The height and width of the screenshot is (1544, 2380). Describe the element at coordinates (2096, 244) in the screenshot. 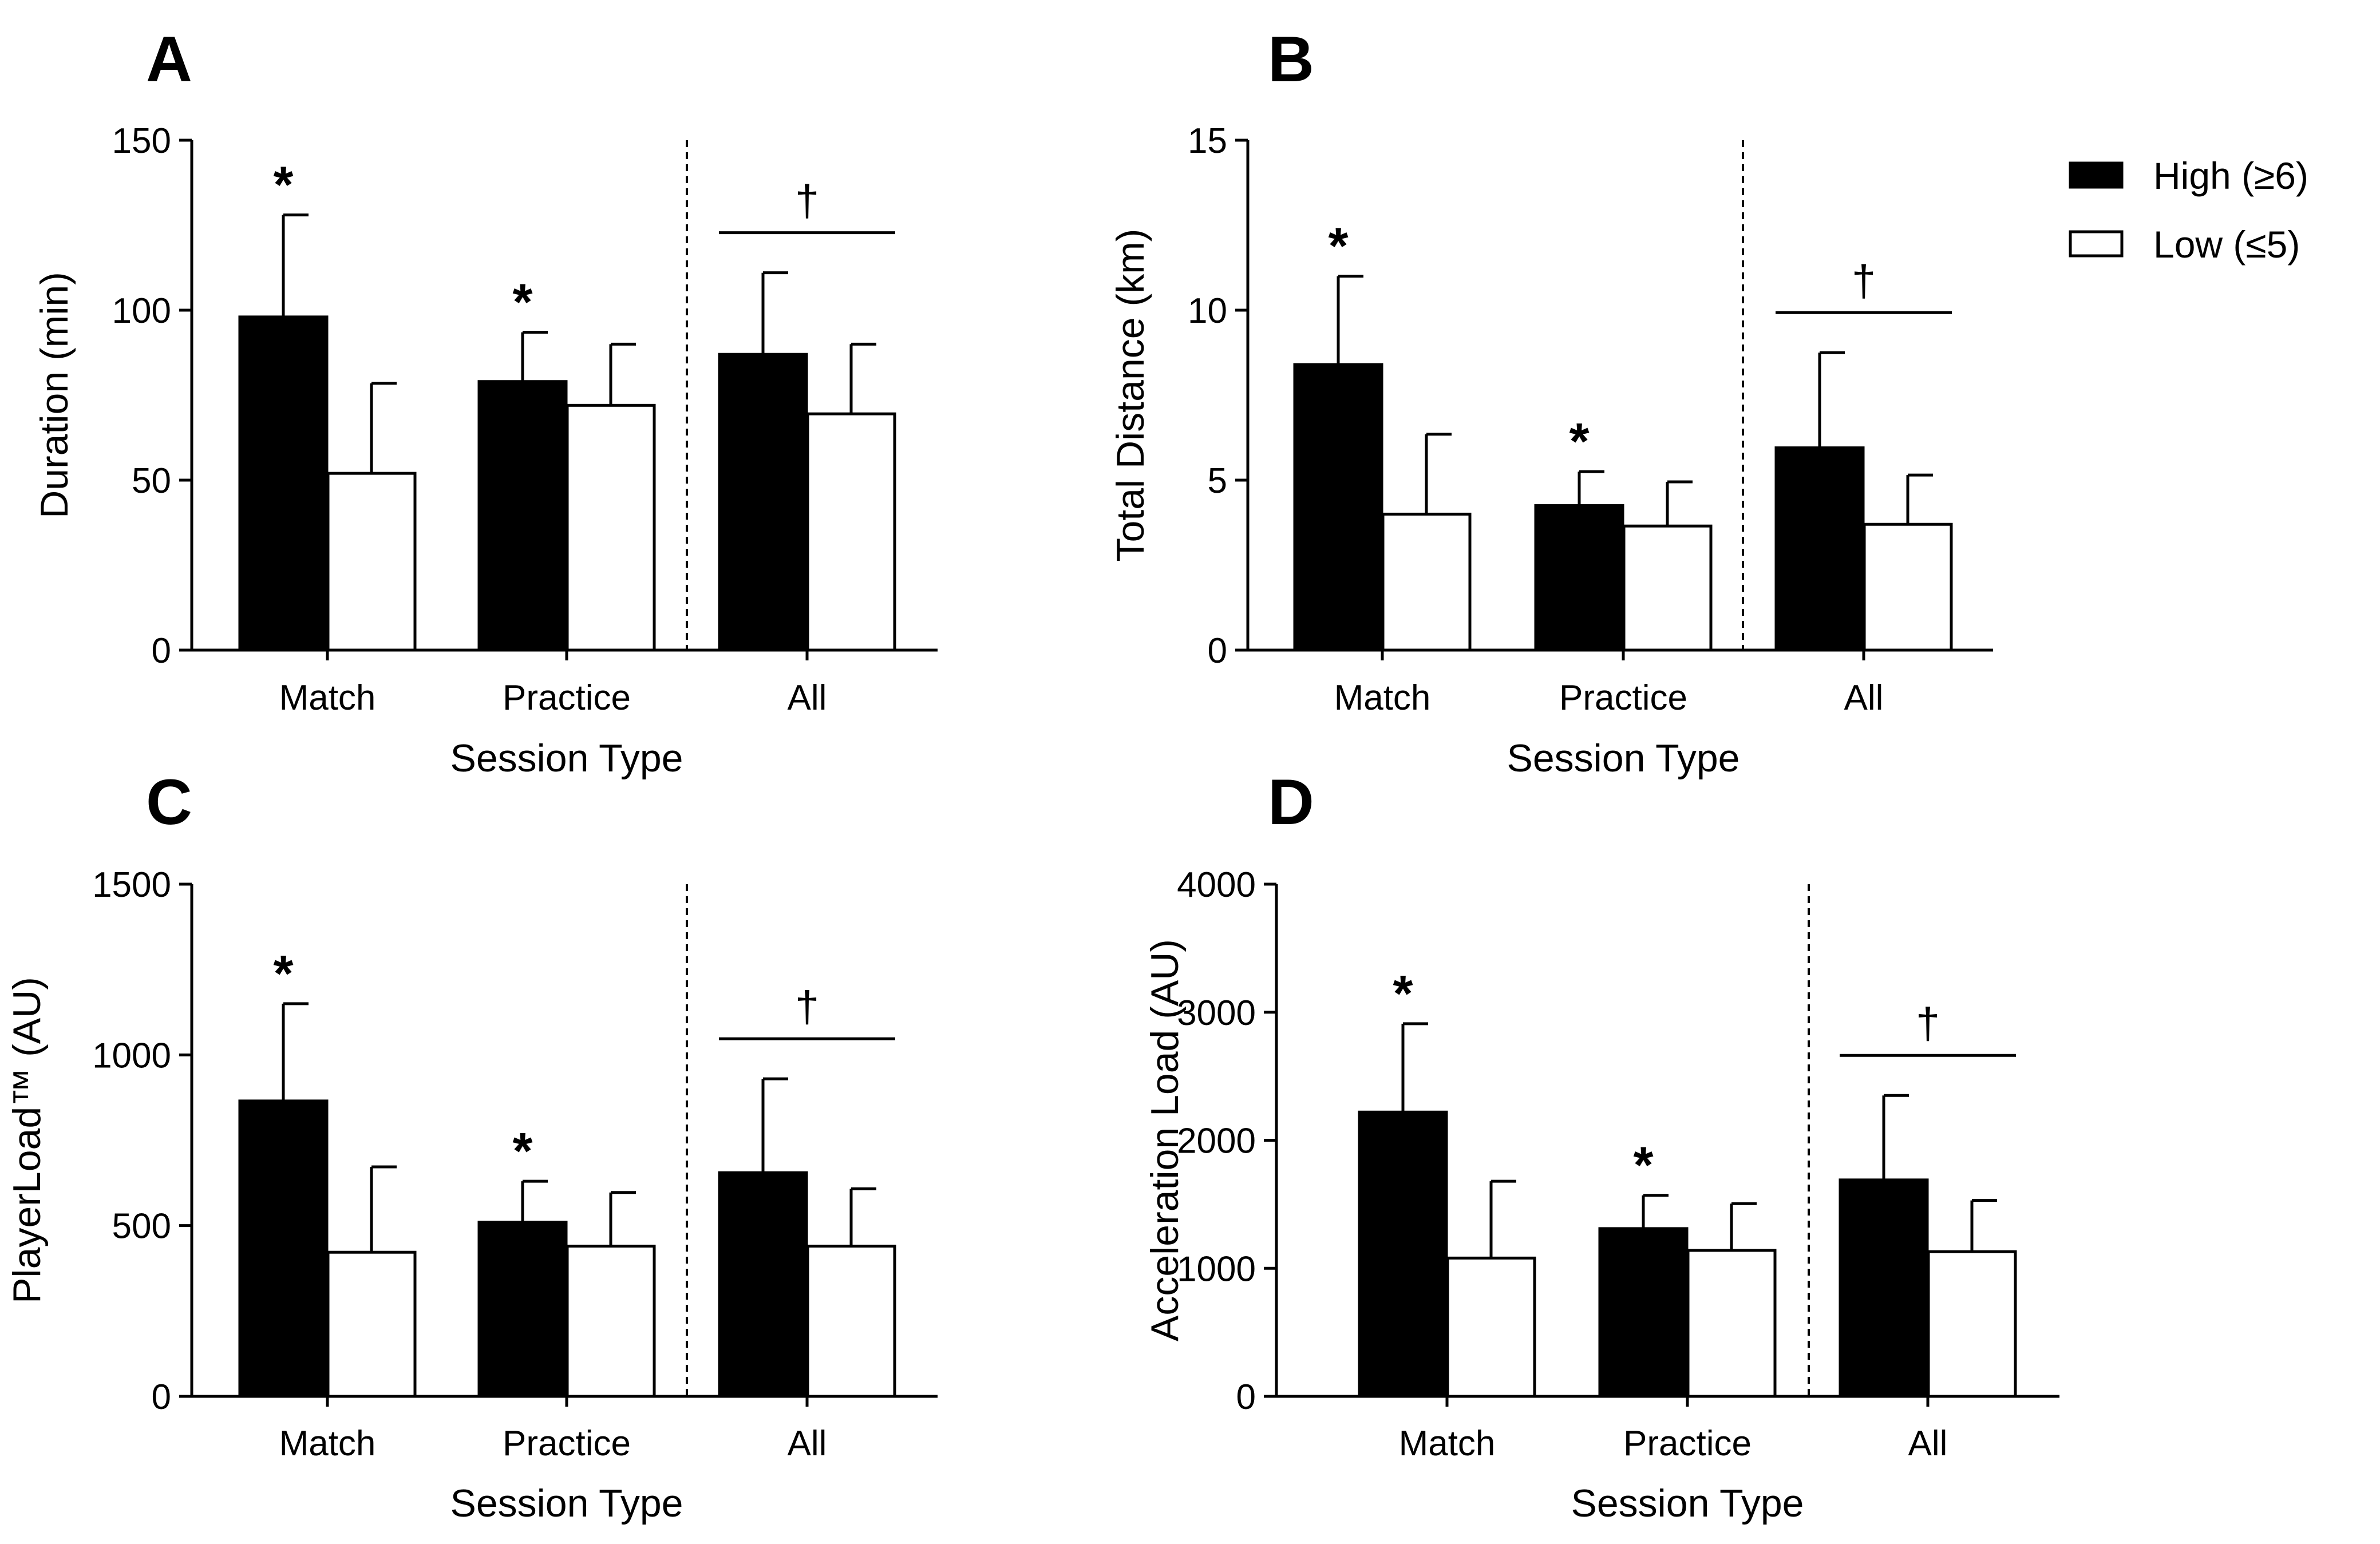

I see `legend-swatch-low` at that location.